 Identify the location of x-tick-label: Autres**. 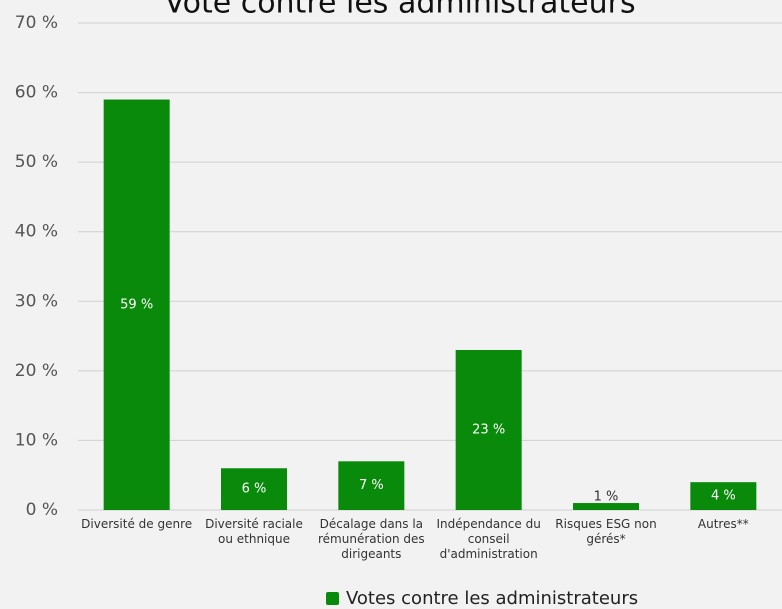
(723, 524).